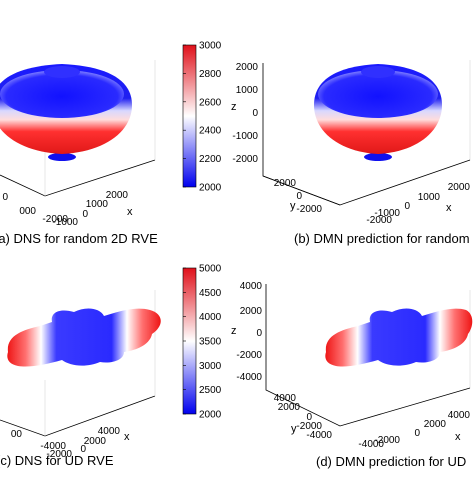  What do you see at coordinates (210, 390) in the screenshot?
I see `colorbar-bottom-tick-label: 2500` at bounding box center [210, 390].